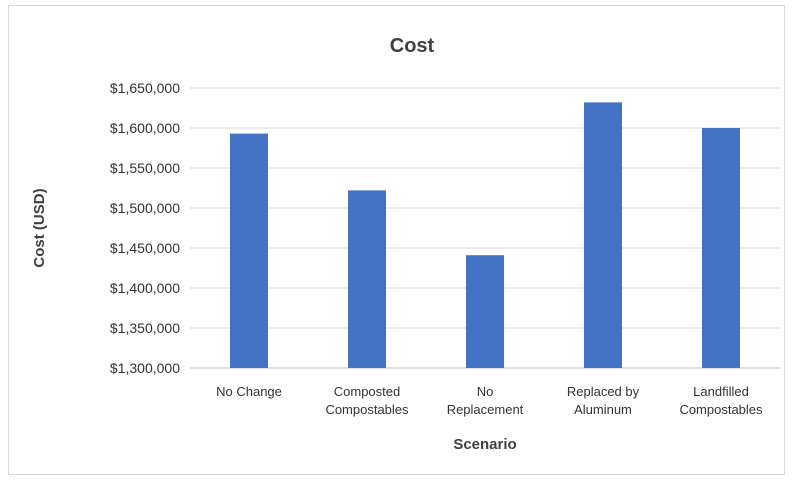 This screenshot has width=793, height=480. Describe the element at coordinates (145, 168) in the screenshot. I see `y-tick-label: $1,550,000` at that location.